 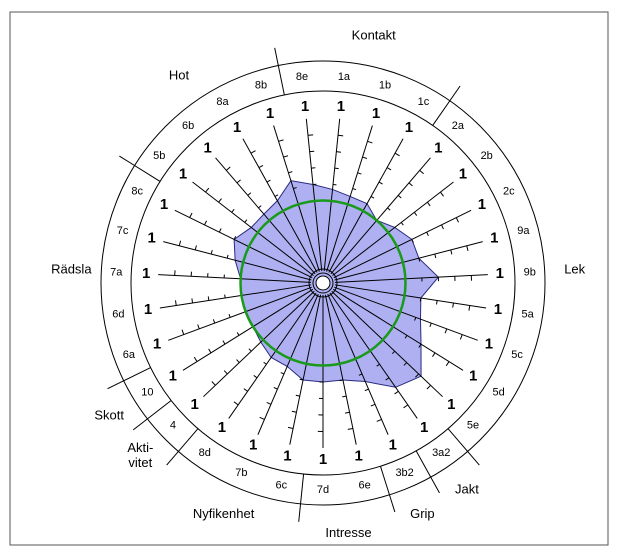 What do you see at coordinates (118, 314) in the screenshot?
I see `spoke-label: 6d` at bounding box center [118, 314].